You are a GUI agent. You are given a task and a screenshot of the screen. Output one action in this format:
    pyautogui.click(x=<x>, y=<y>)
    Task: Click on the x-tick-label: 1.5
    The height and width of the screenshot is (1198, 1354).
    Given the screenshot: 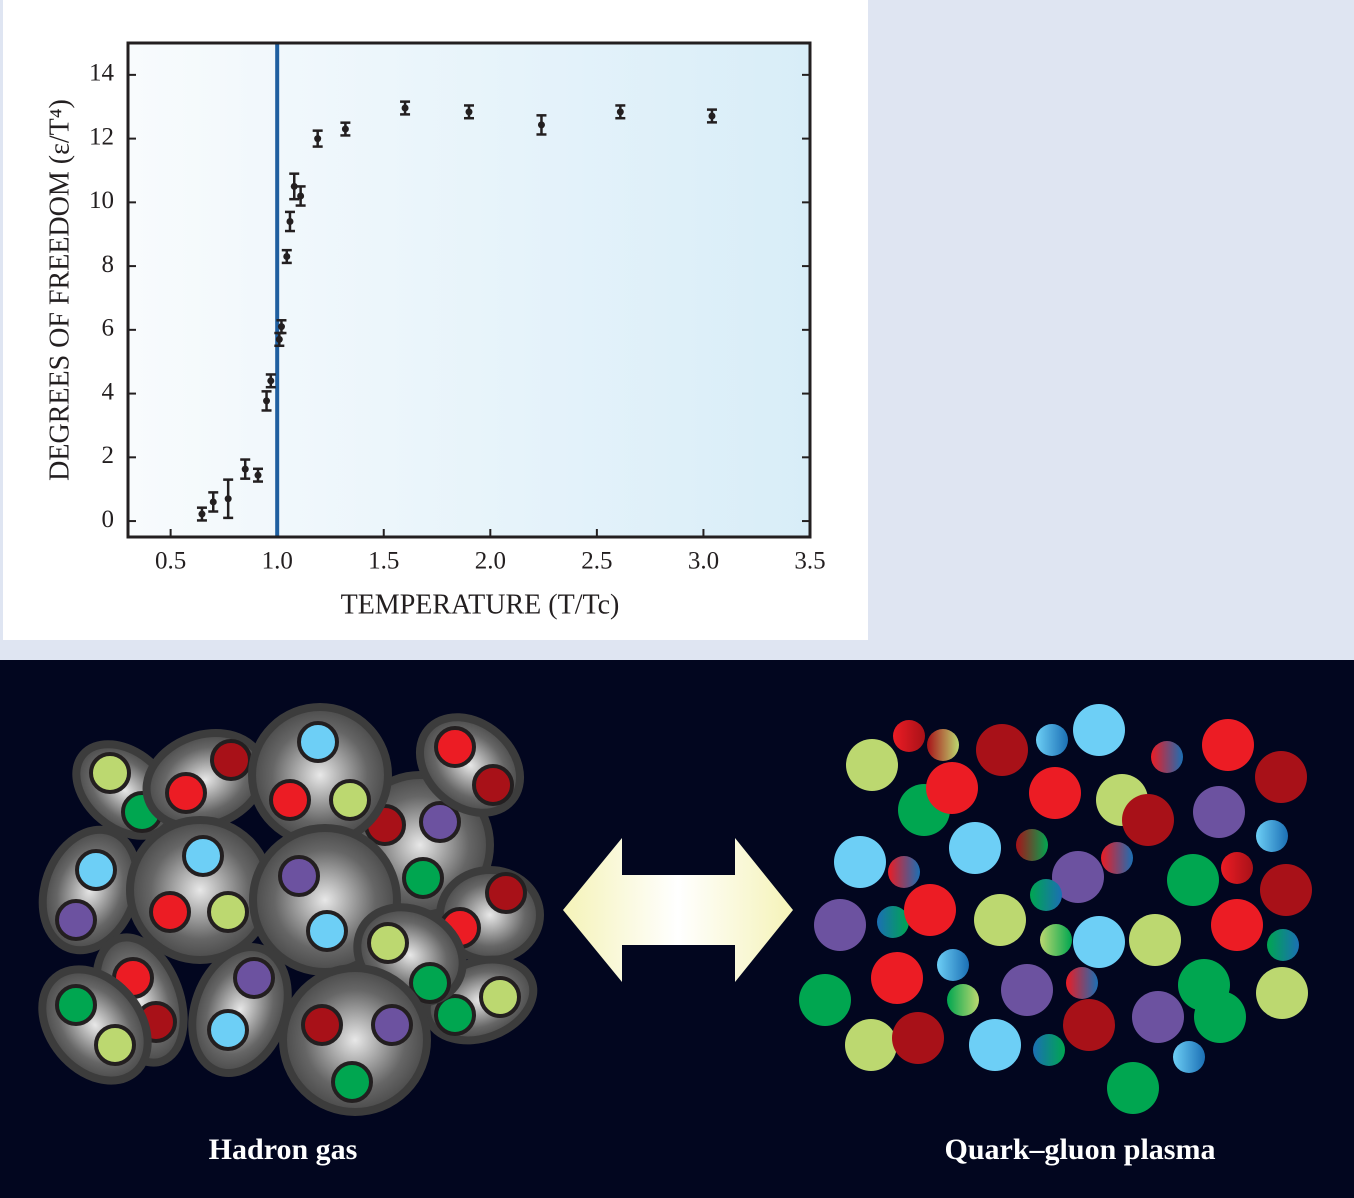 What is the action you would take?
    pyautogui.click(x=383, y=561)
    